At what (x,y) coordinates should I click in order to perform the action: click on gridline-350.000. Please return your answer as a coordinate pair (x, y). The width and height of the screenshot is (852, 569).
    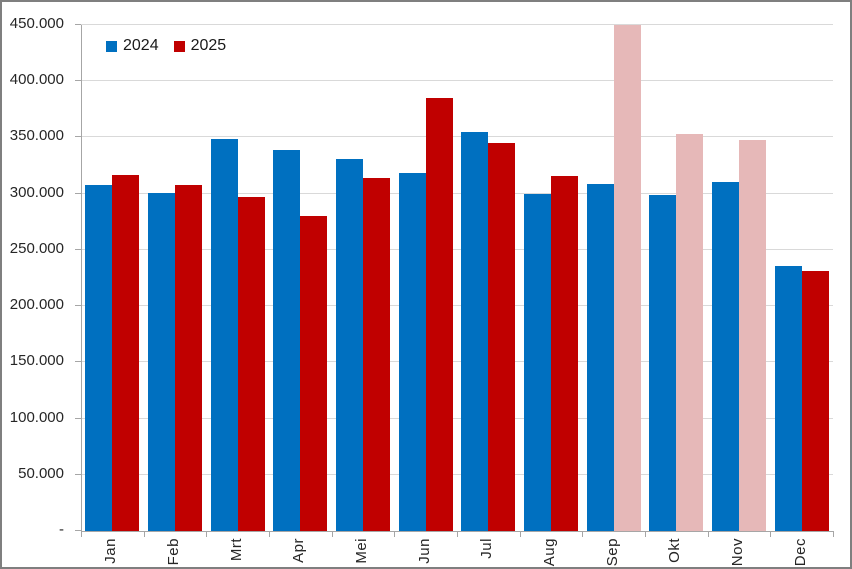
    Looking at the image, I should click on (457, 137).